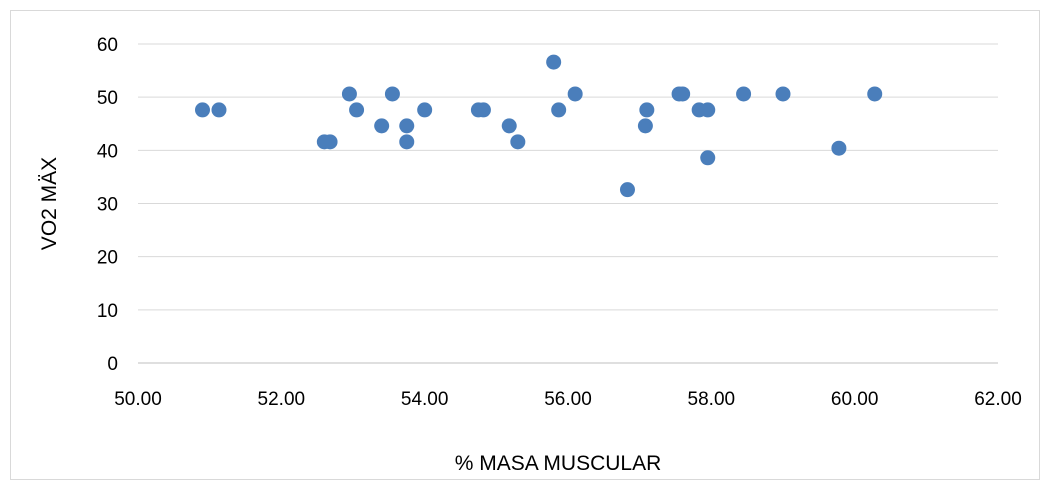 This screenshot has width=1047, height=480. Describe the element at coordinates (425, 399) in the screenshot. I see `x-tick-label: 54.00` at that location.